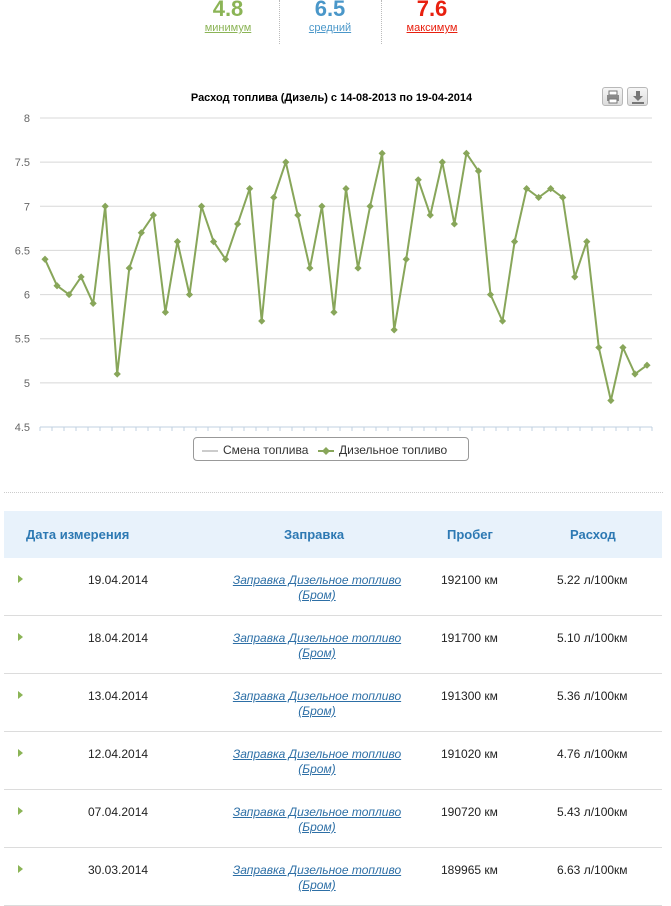  Describe the element at coordinates (592, 812) in the screenshot. I see `cell-consumption: 5.43 л/100км` at that location.